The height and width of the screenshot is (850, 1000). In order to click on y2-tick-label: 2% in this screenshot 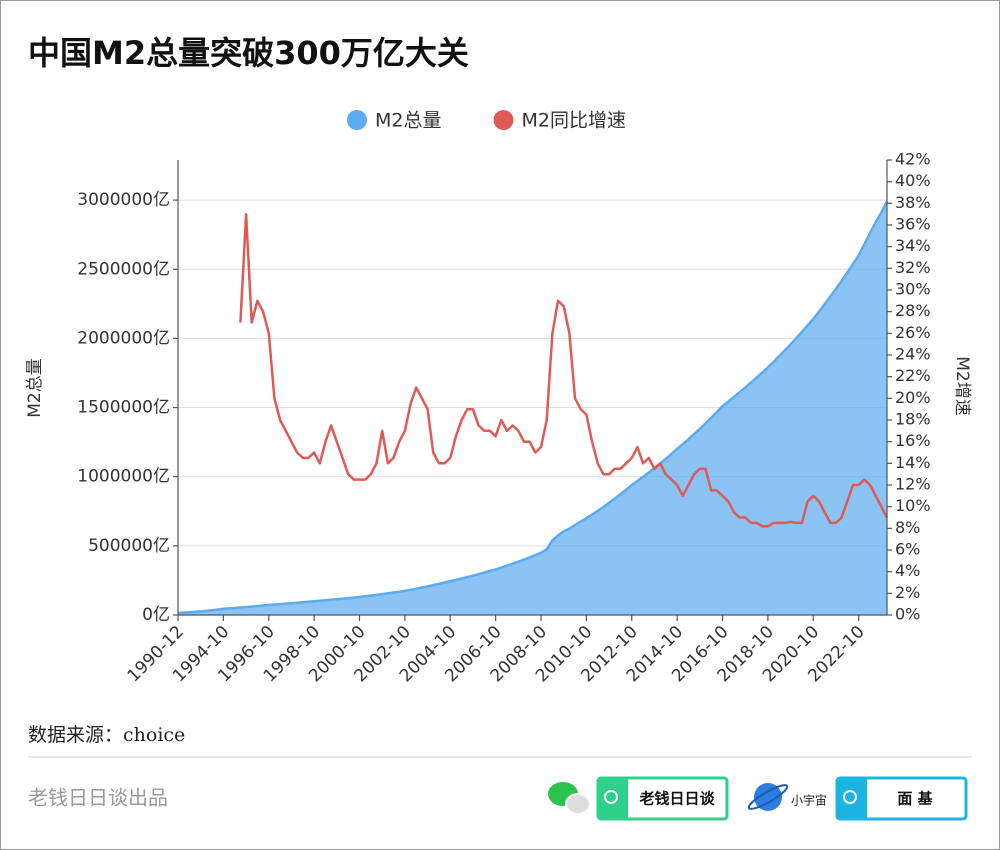, I will do `click(907, 592)`.